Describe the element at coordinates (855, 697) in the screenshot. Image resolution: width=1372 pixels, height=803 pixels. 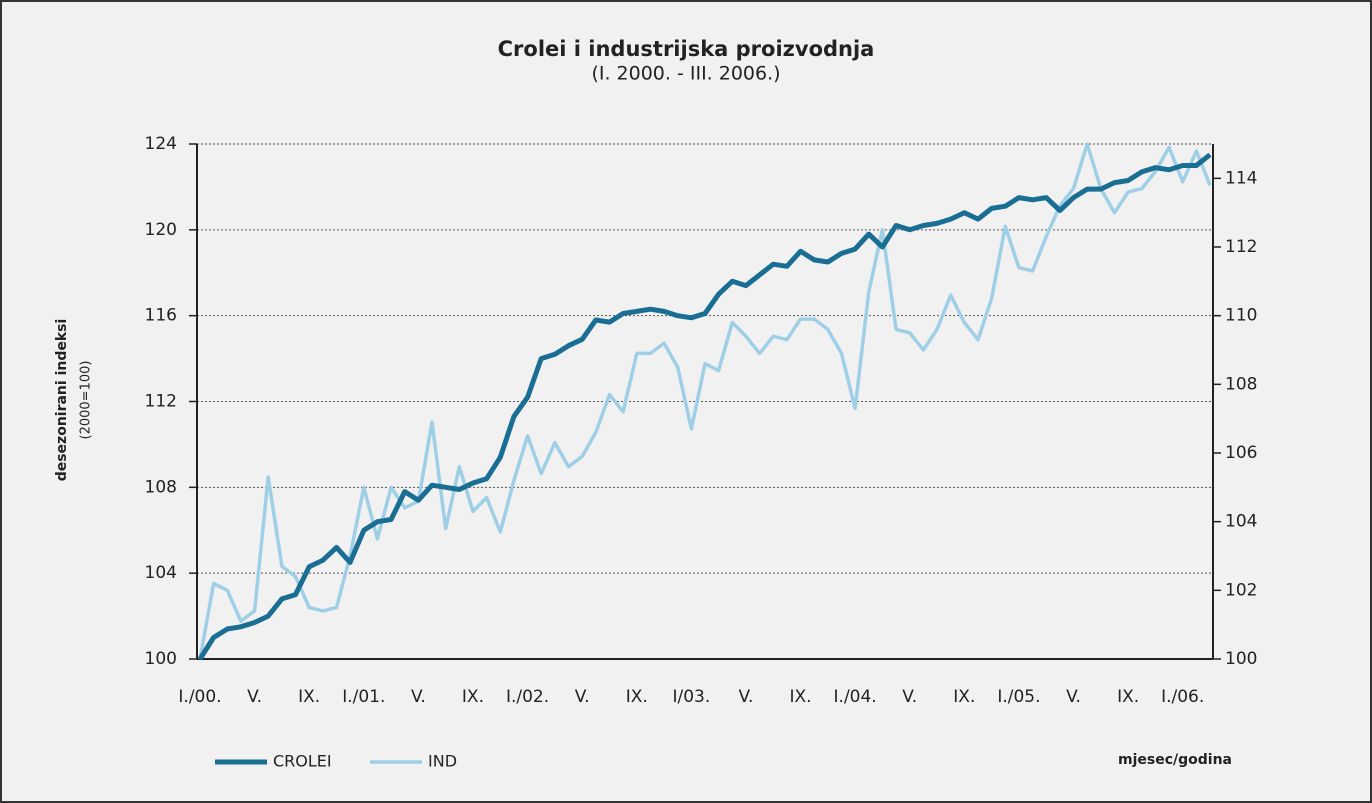
I see `x-tick-label: I./04.` at that location.